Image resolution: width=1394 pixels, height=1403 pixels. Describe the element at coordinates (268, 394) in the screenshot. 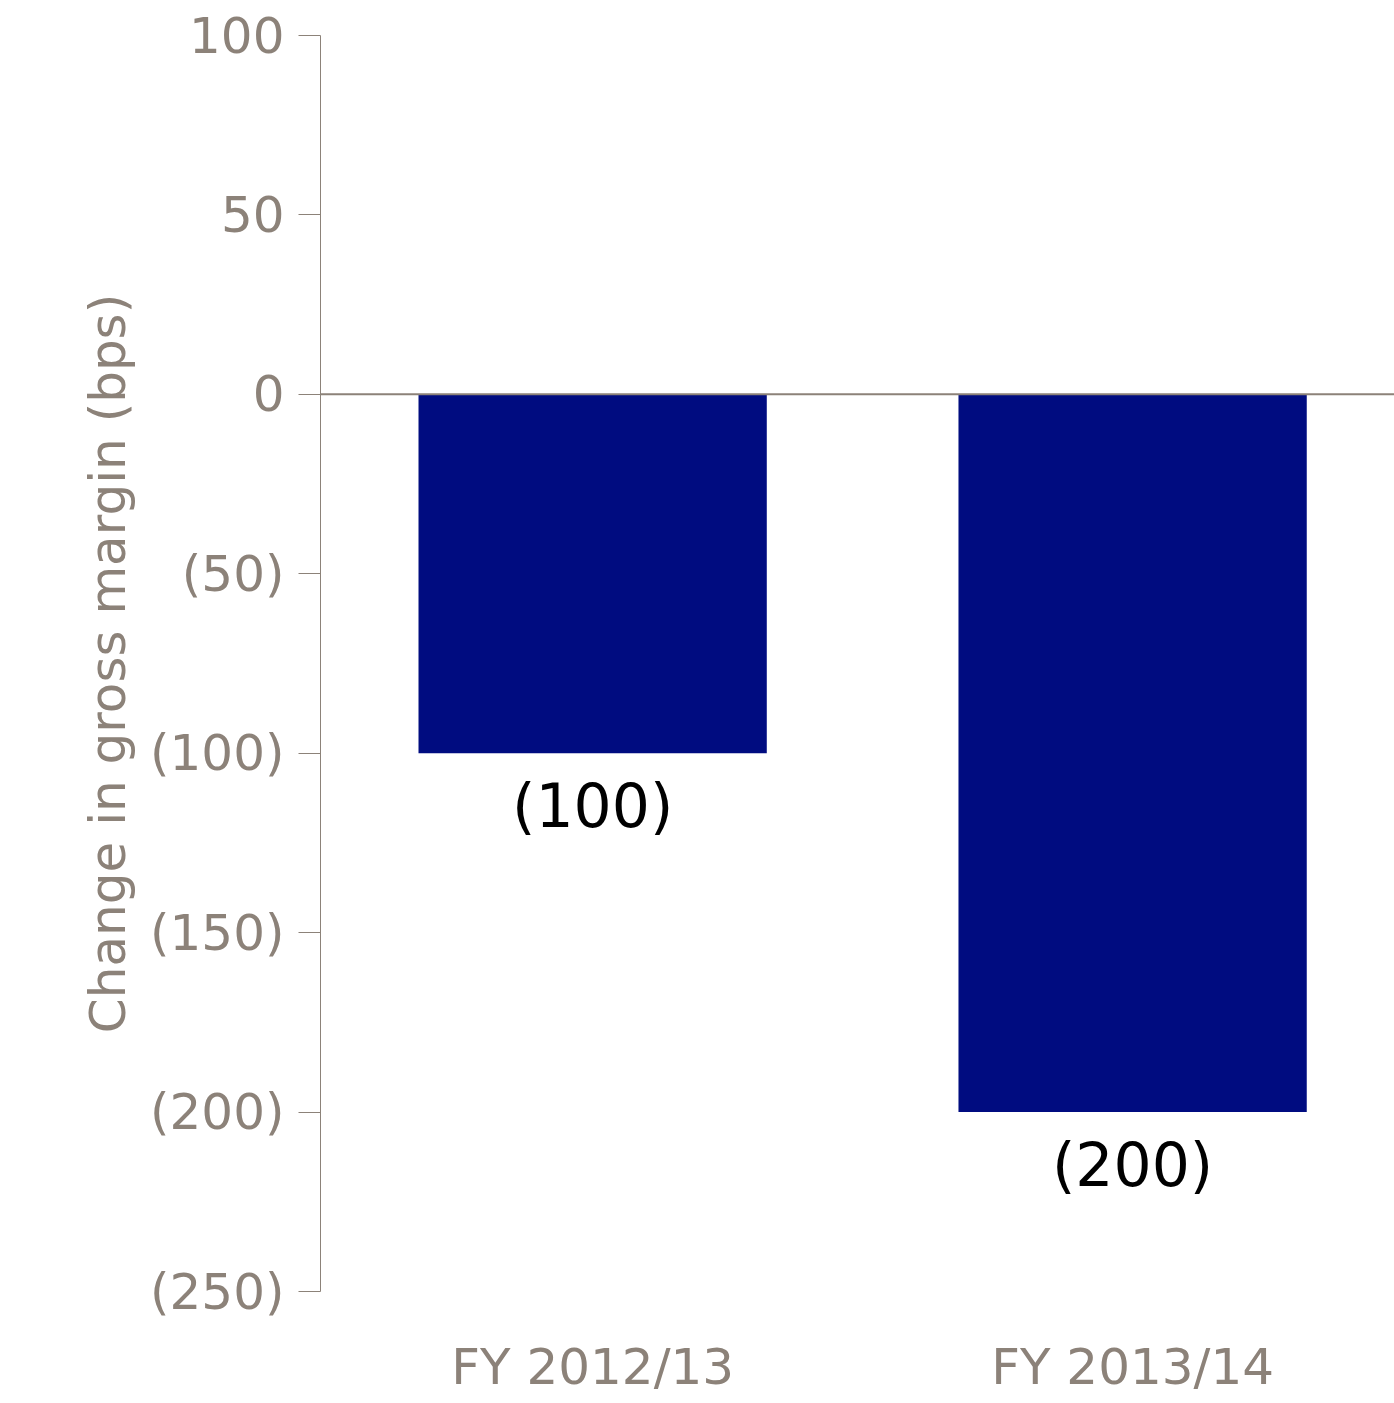

I see `y-tick-label: 0` at that location.